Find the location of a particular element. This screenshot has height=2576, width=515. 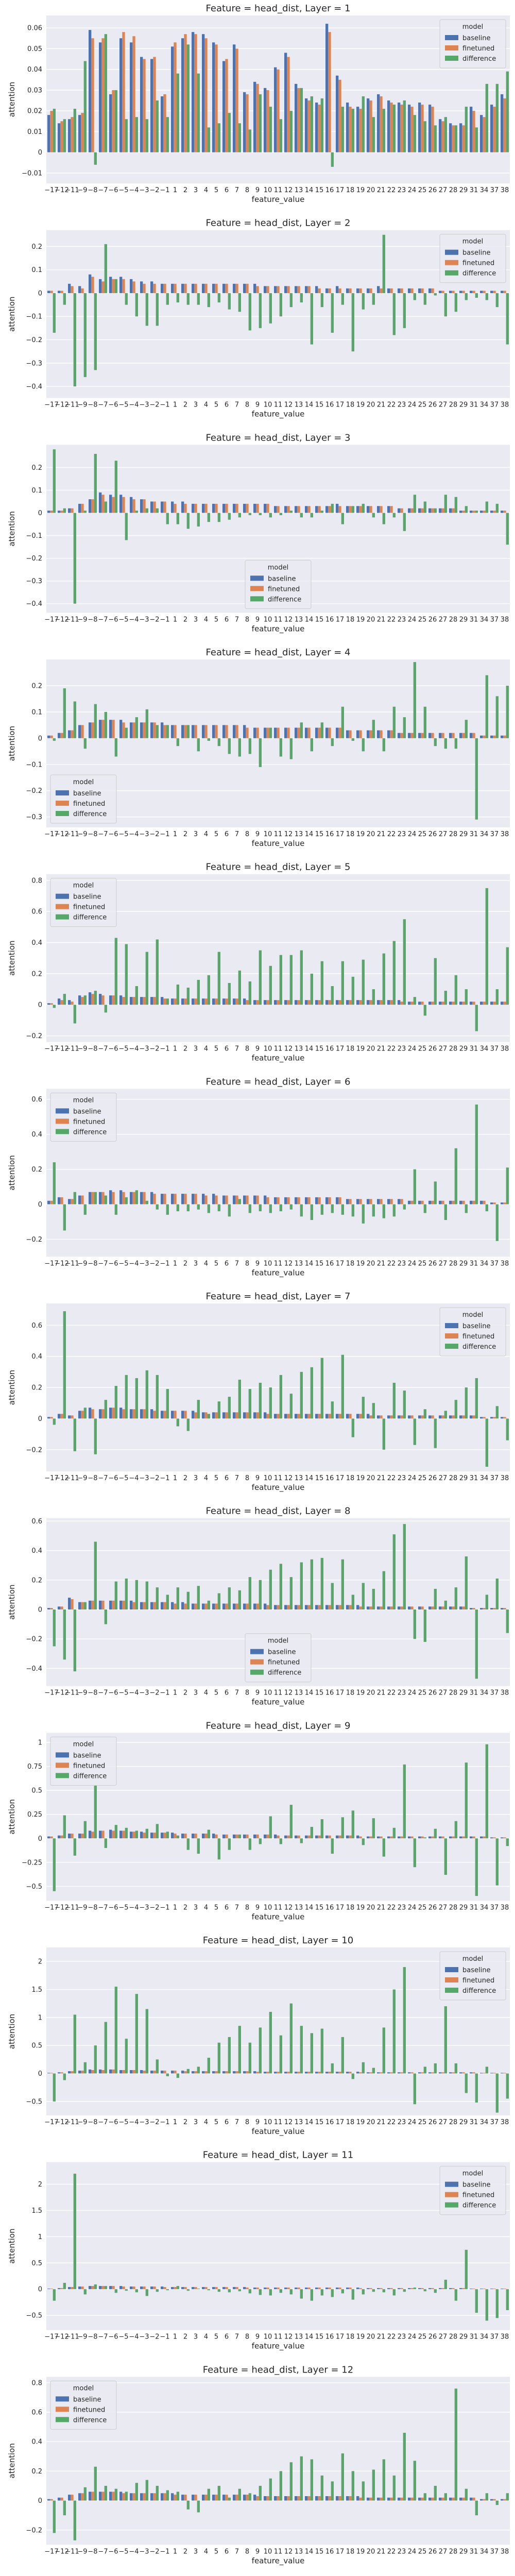

x-tick-label: 34 is located at coordinates (484, 2551).